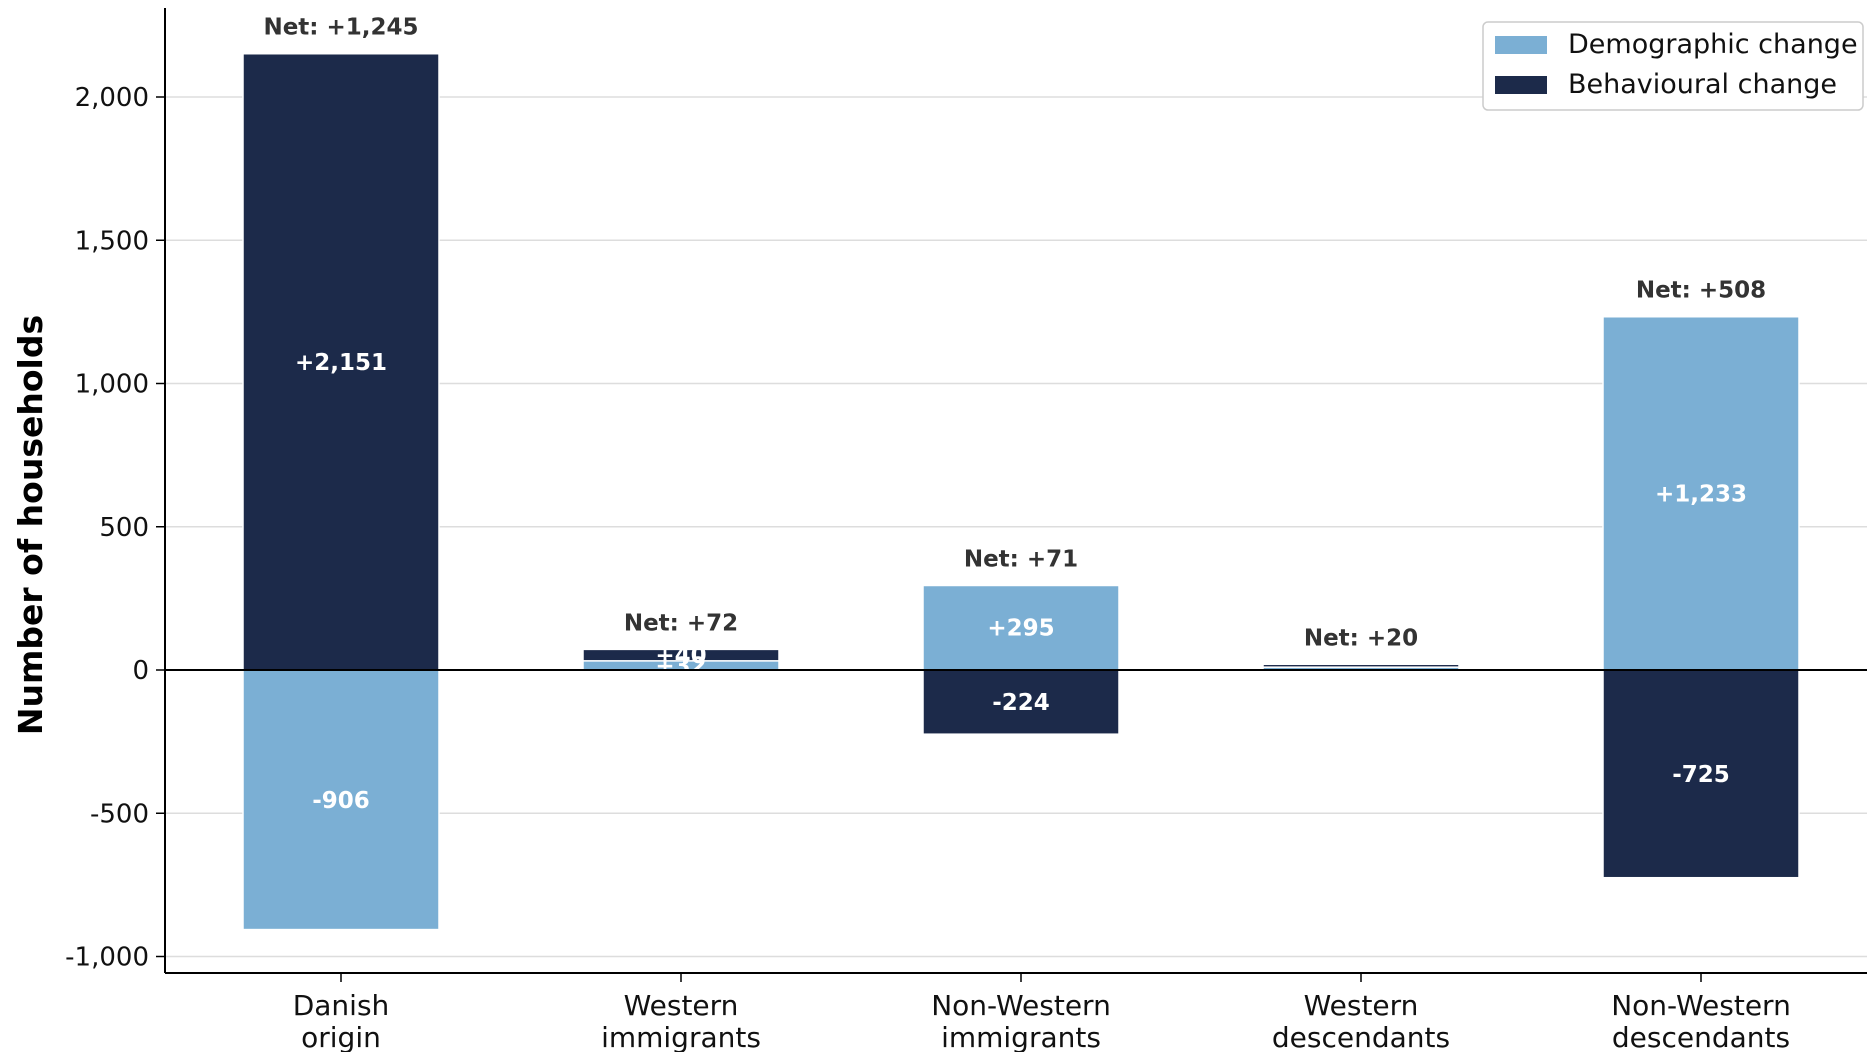 This screenshot has width=1867, height=1052. I want to click on x-tick-label: Danish, so click(341, 1005).